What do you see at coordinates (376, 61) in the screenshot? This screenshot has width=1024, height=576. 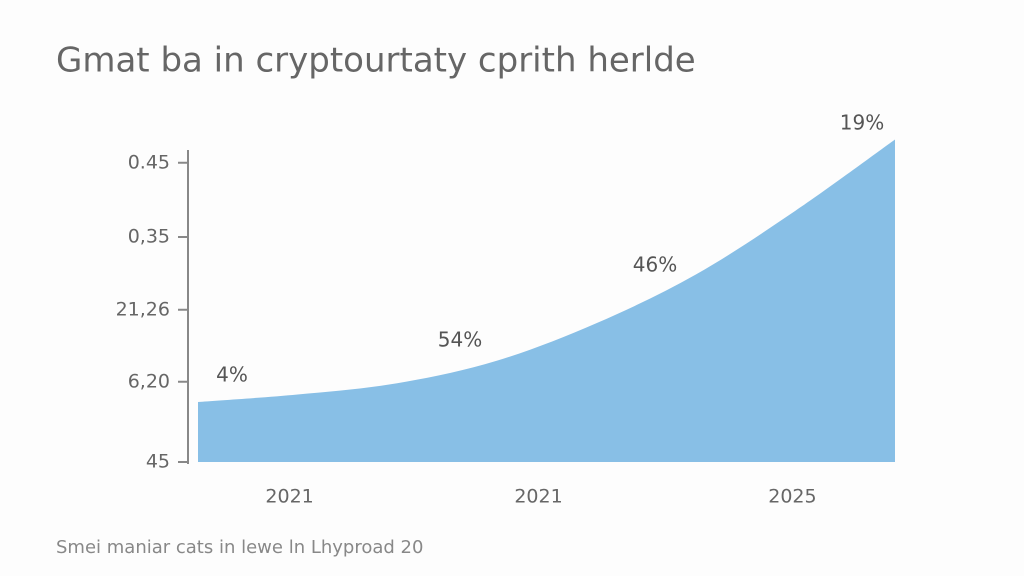 I see `chart-title: Gmat ba in cryptourtaty cprith herlde` at bounding box center [376, 61].